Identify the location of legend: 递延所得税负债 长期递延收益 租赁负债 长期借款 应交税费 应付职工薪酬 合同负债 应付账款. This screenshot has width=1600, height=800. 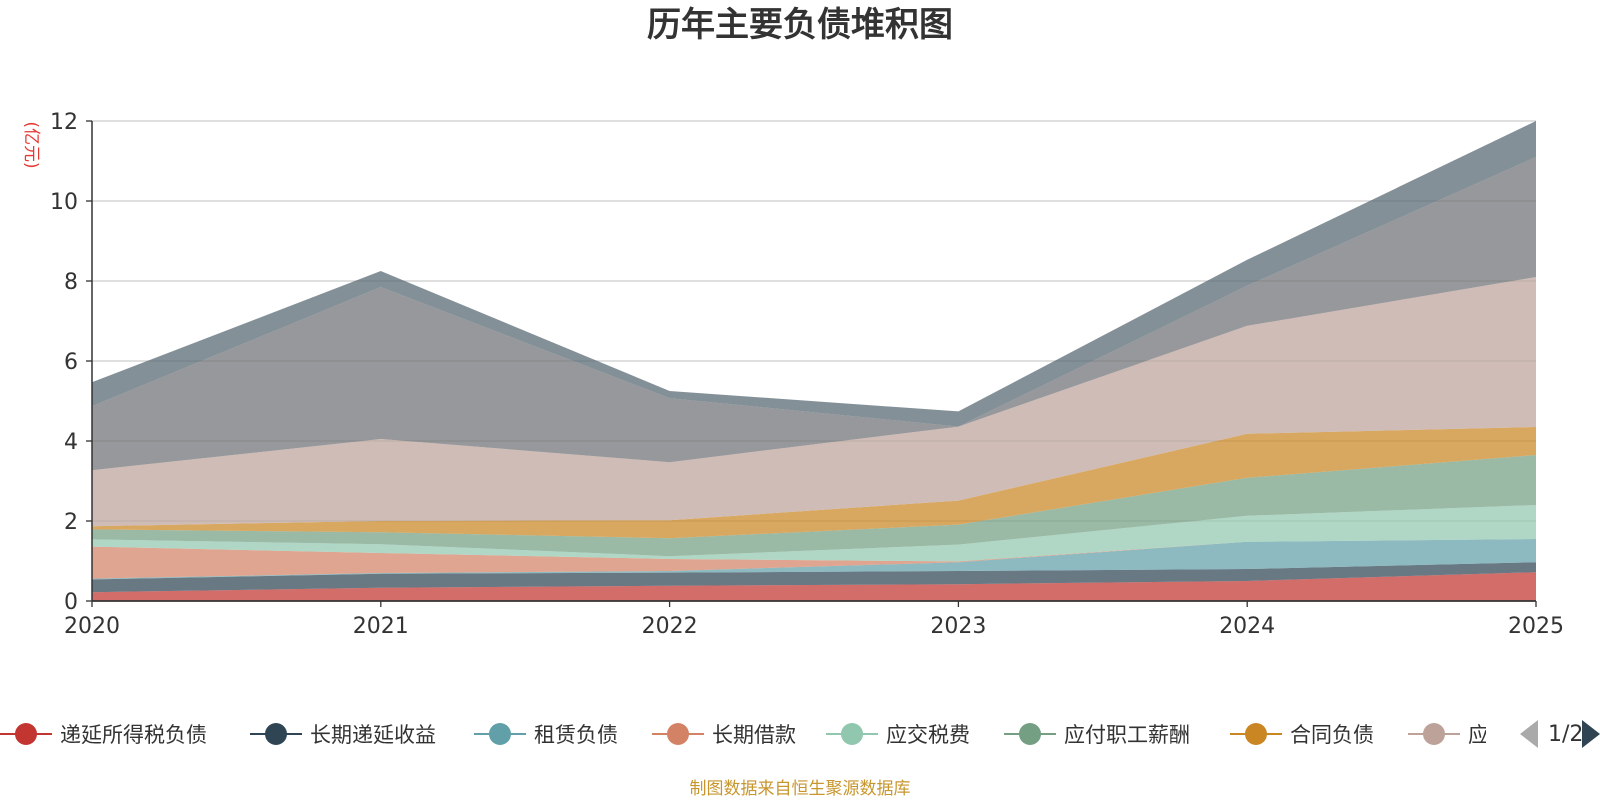
(776, 735).